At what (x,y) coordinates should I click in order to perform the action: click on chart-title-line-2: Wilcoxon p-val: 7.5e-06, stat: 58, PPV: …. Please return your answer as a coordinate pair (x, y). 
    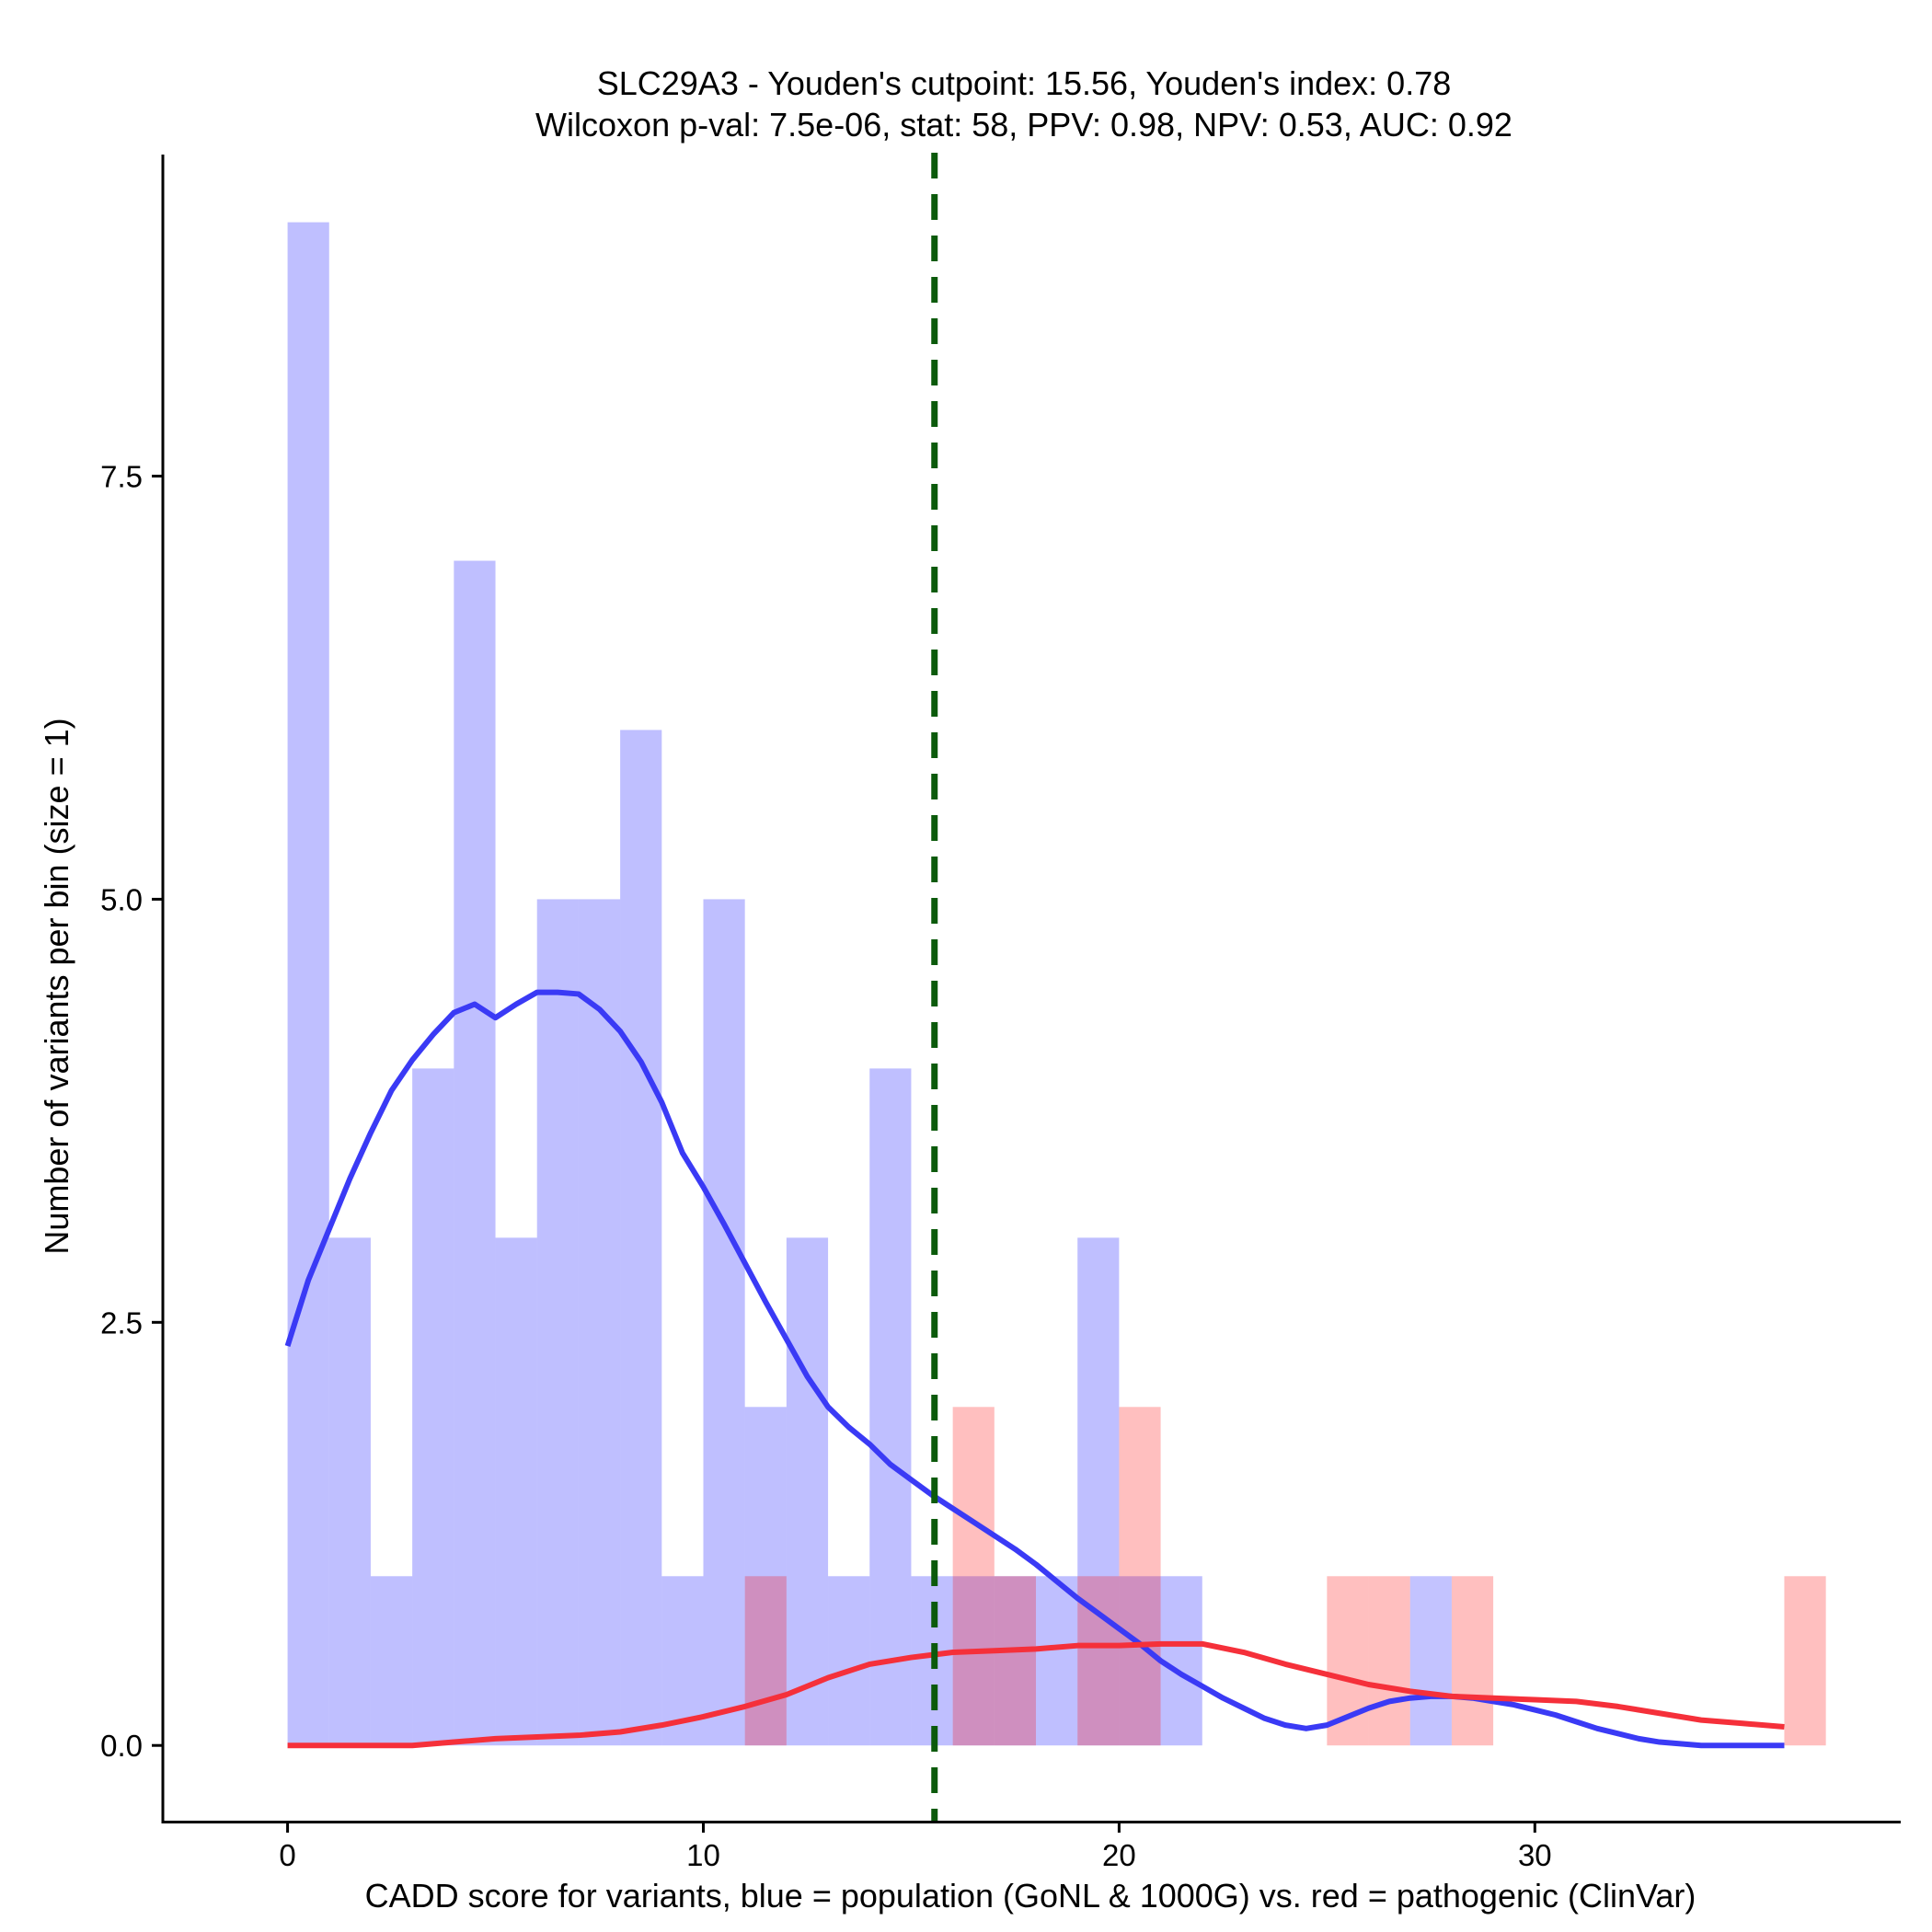
    Looking at the image, I should click on (1023, 125).